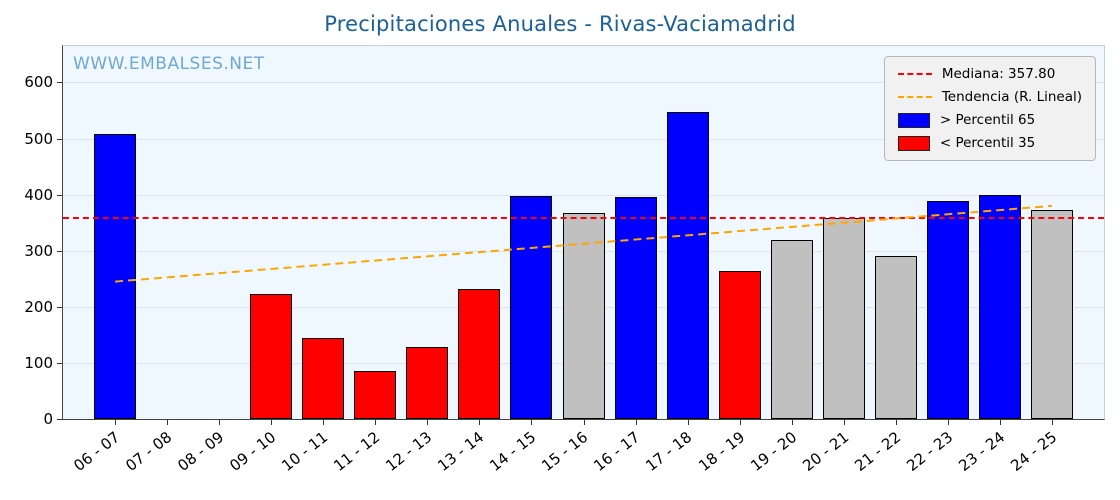 The image size is (1120, 500). Describe the element at coordinates (669, 451) in the screenshot. I see `x-tick-label: 17 - 18` at that location.